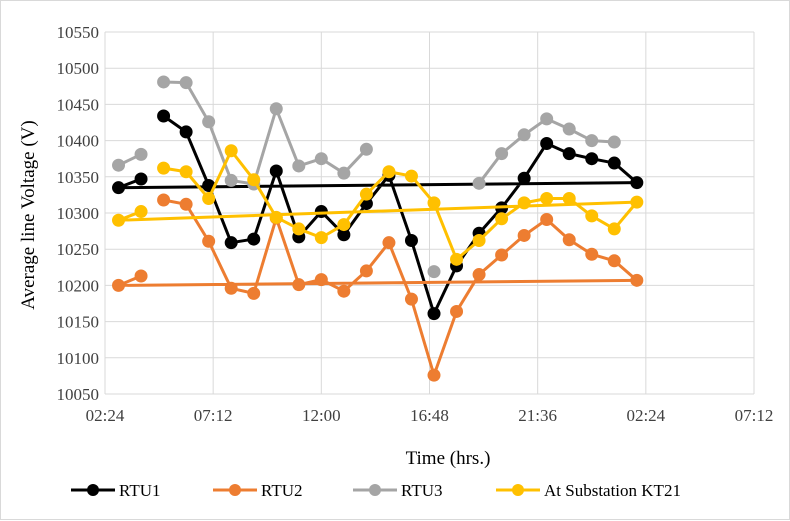 The height and width of the screenshot is (521, 790). I want to click on legend-label: At Substation KT21, so click(612, 490).